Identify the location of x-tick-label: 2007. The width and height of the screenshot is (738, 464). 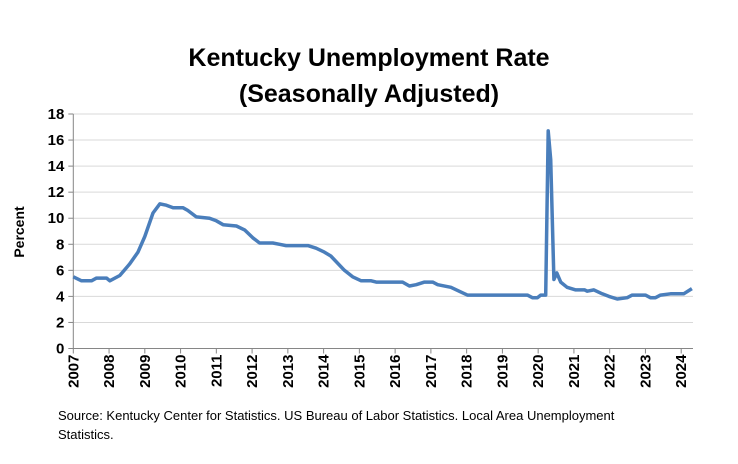
(73, 371).